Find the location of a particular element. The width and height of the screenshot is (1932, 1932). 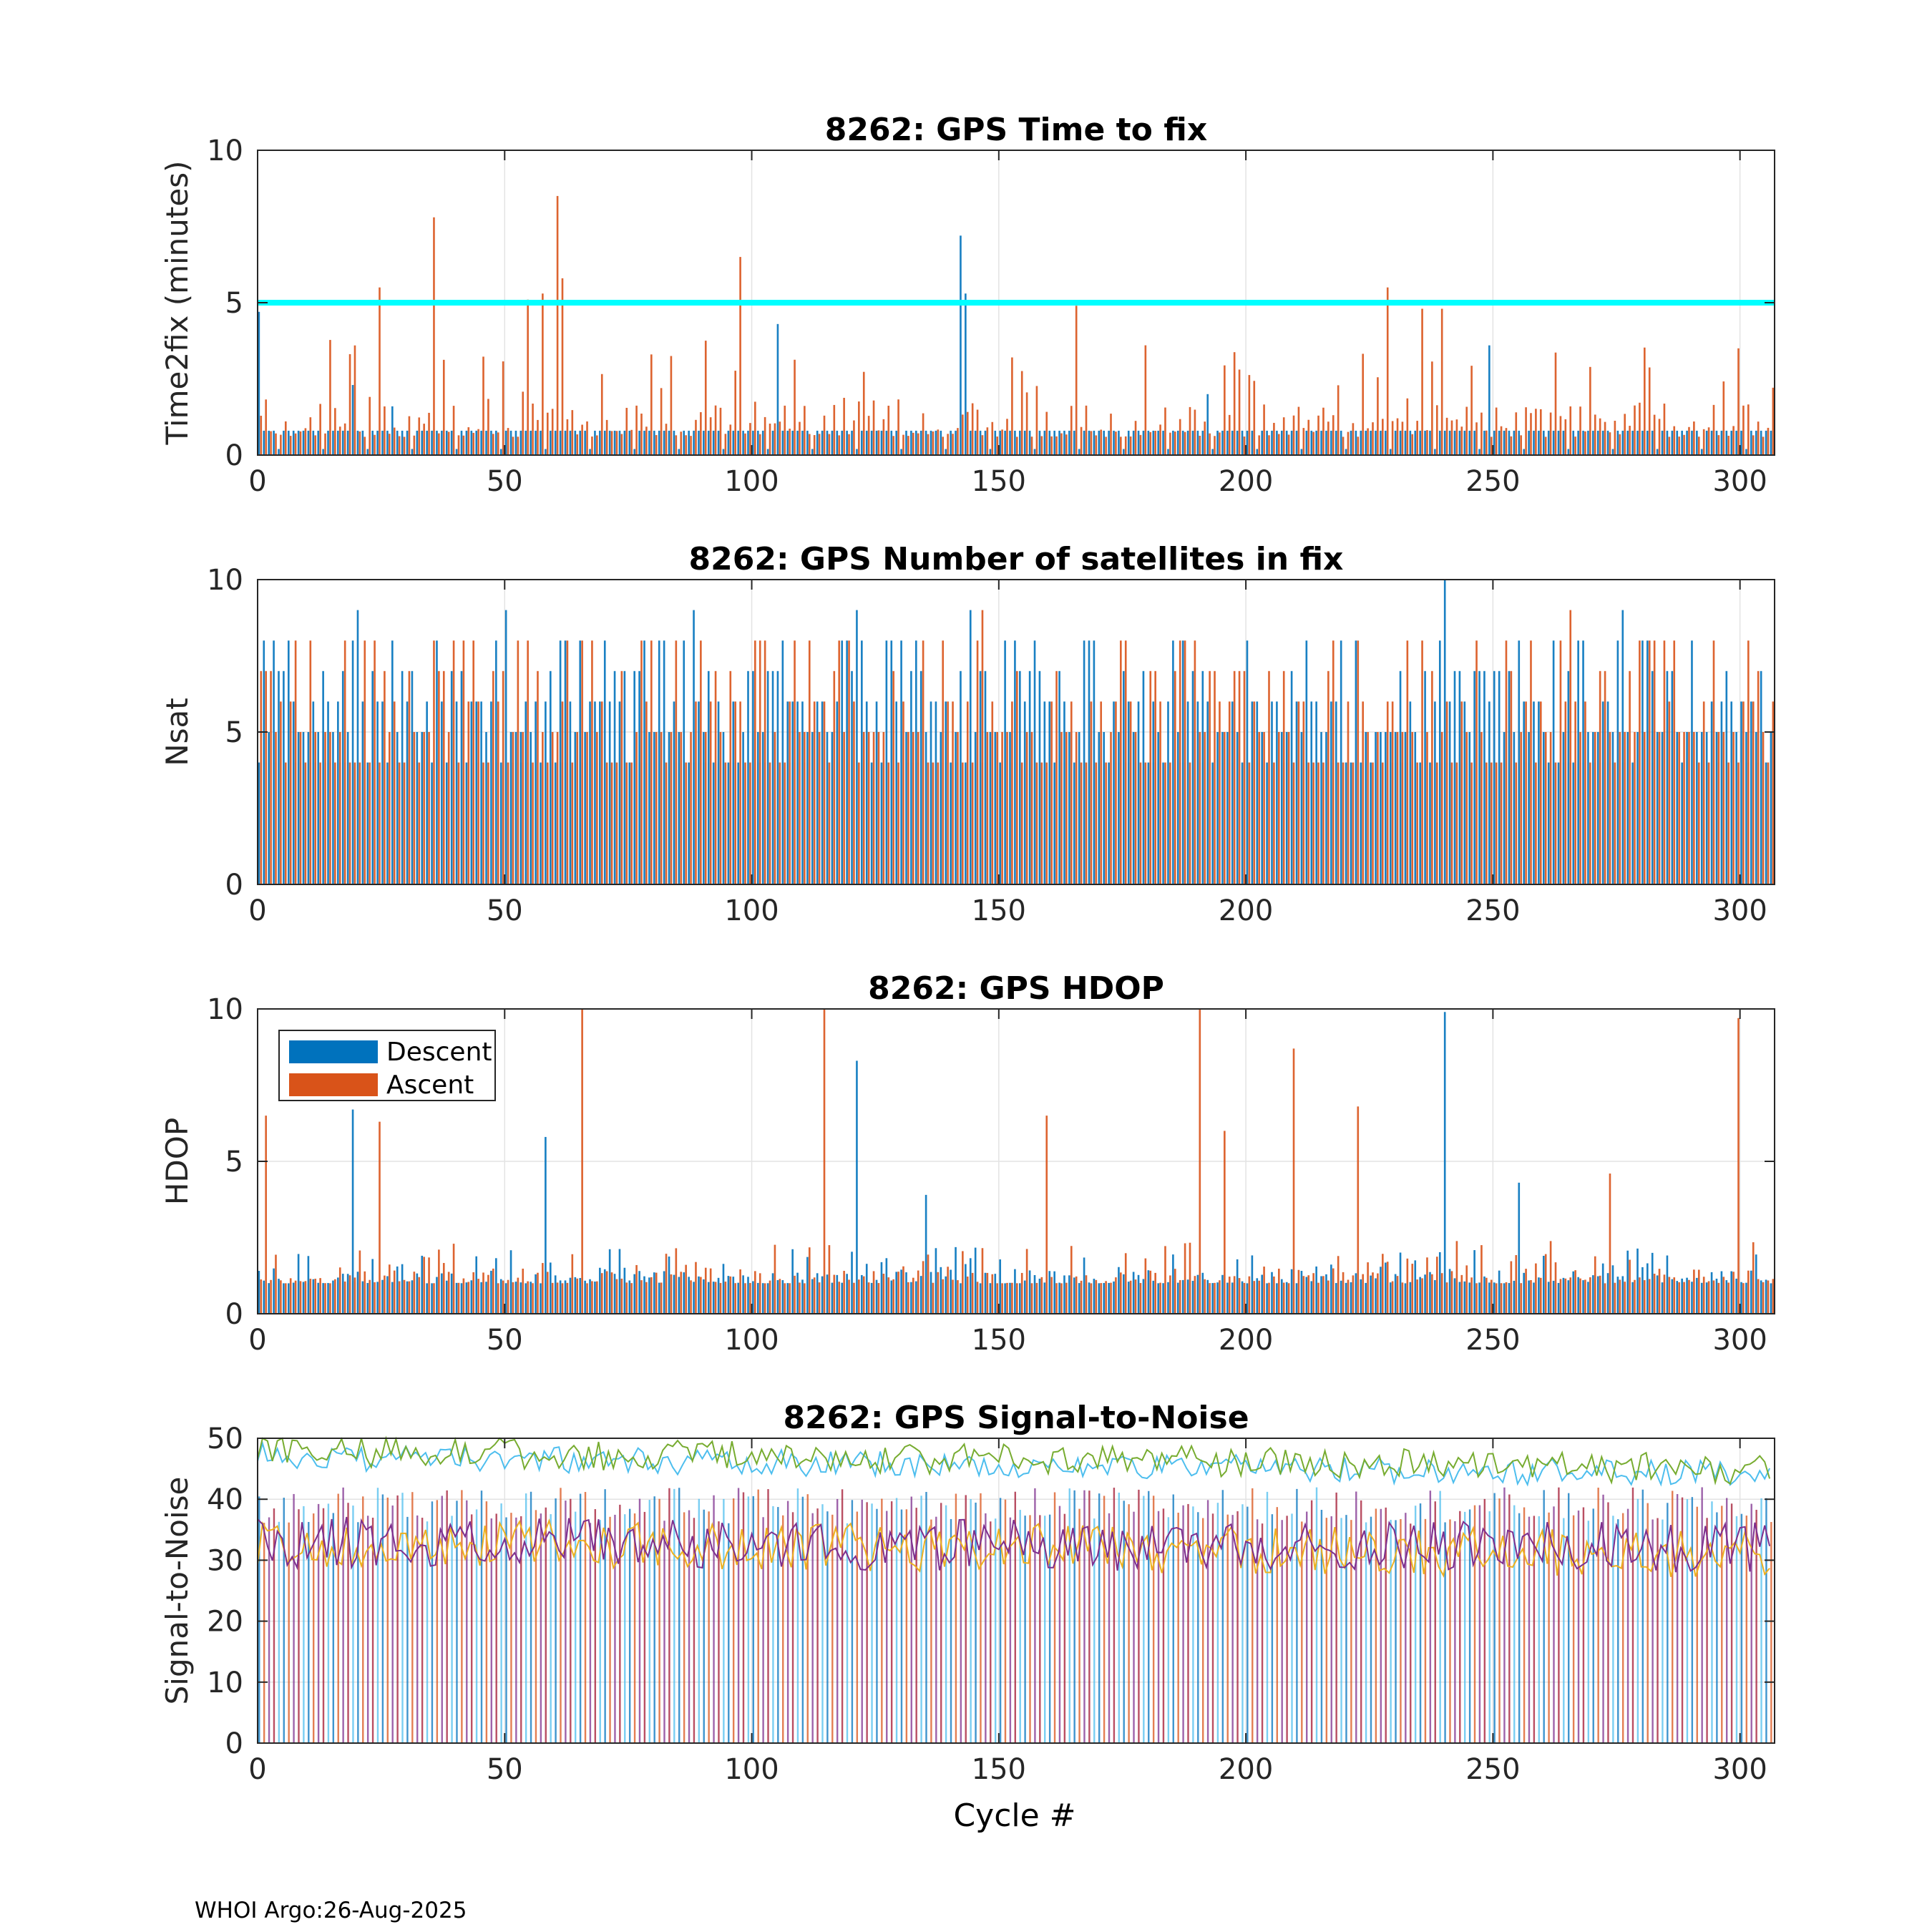

y-axis-label: HDOP is located at coordinates (177, 1161).